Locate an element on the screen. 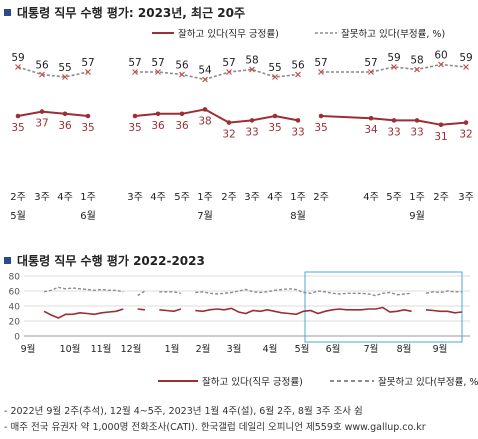 This screenshot has height=439, width=478. month-tick-label: 10월 is located at coordinates (70, 349).